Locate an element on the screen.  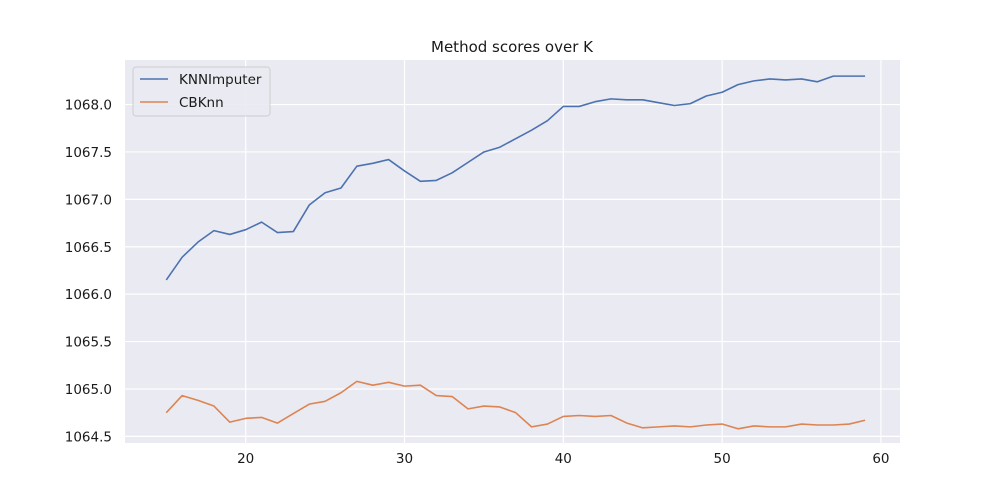
y-tick-label: 1065.0 is located at coordinates (88, 390).